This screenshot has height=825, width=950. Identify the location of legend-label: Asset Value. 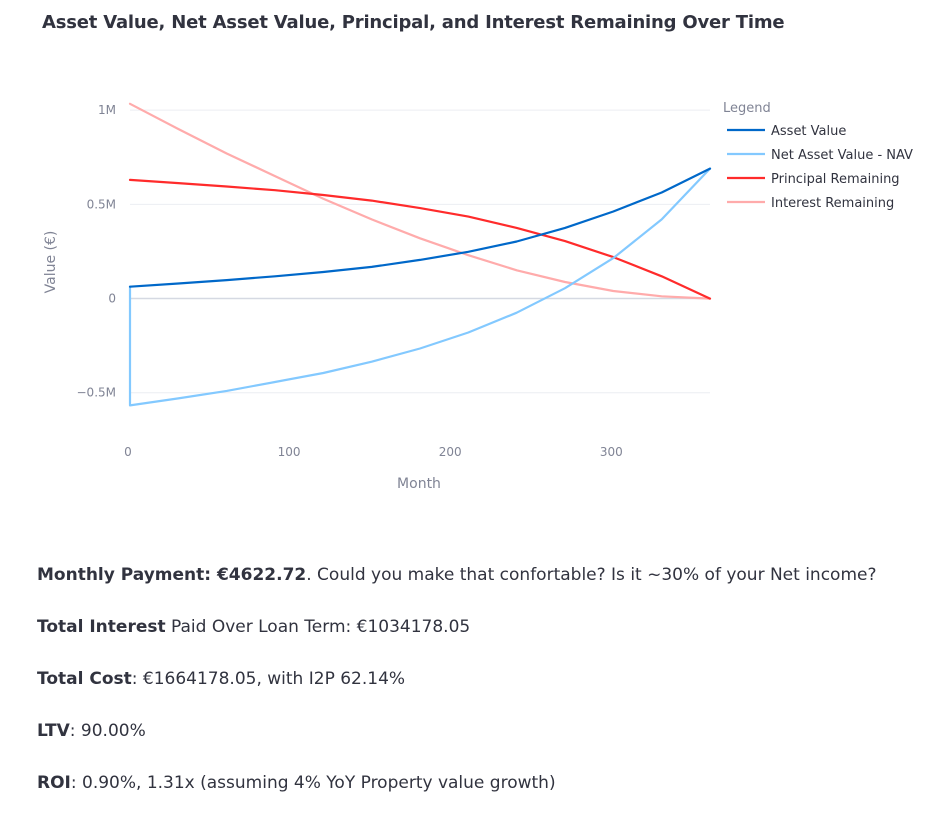
(808, 131).